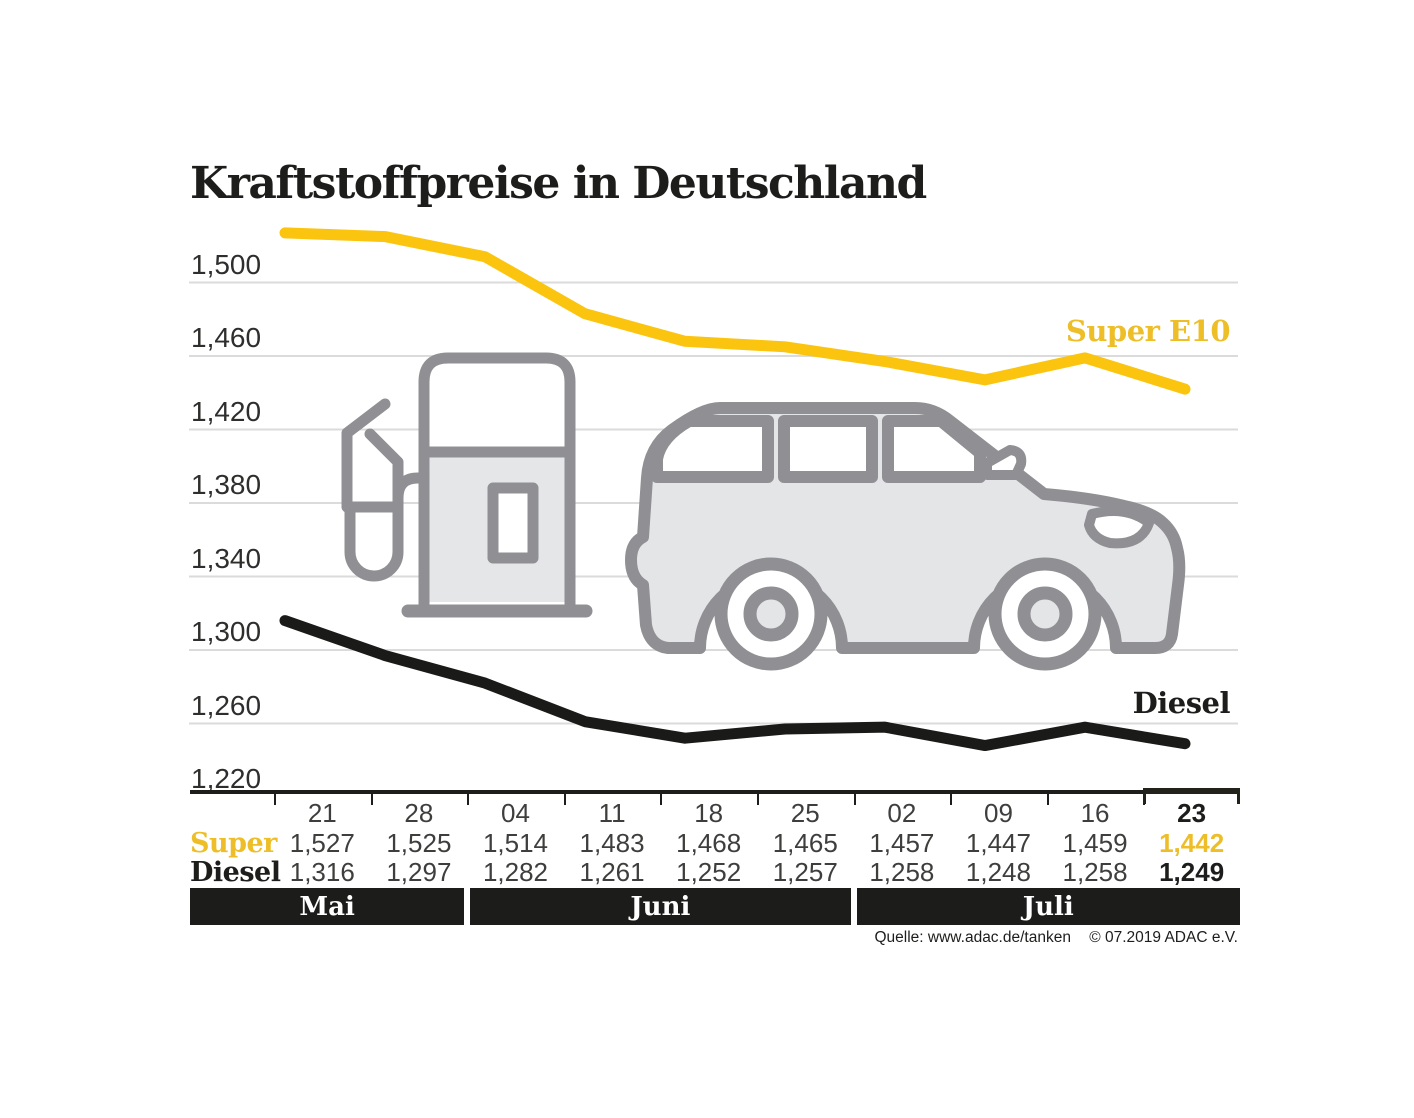  What do you see at coordinates (226, 558) in the screenshot?
I see `y-axis-label: 1,340` at bounding box center [226, 558].